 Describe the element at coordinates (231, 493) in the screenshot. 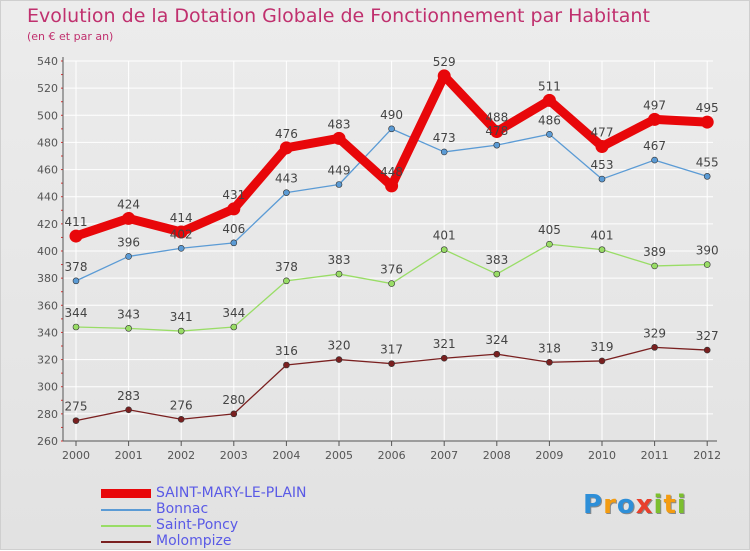

I see `legend-label: SAINT-MARY-LE-PLAIN` at that location.